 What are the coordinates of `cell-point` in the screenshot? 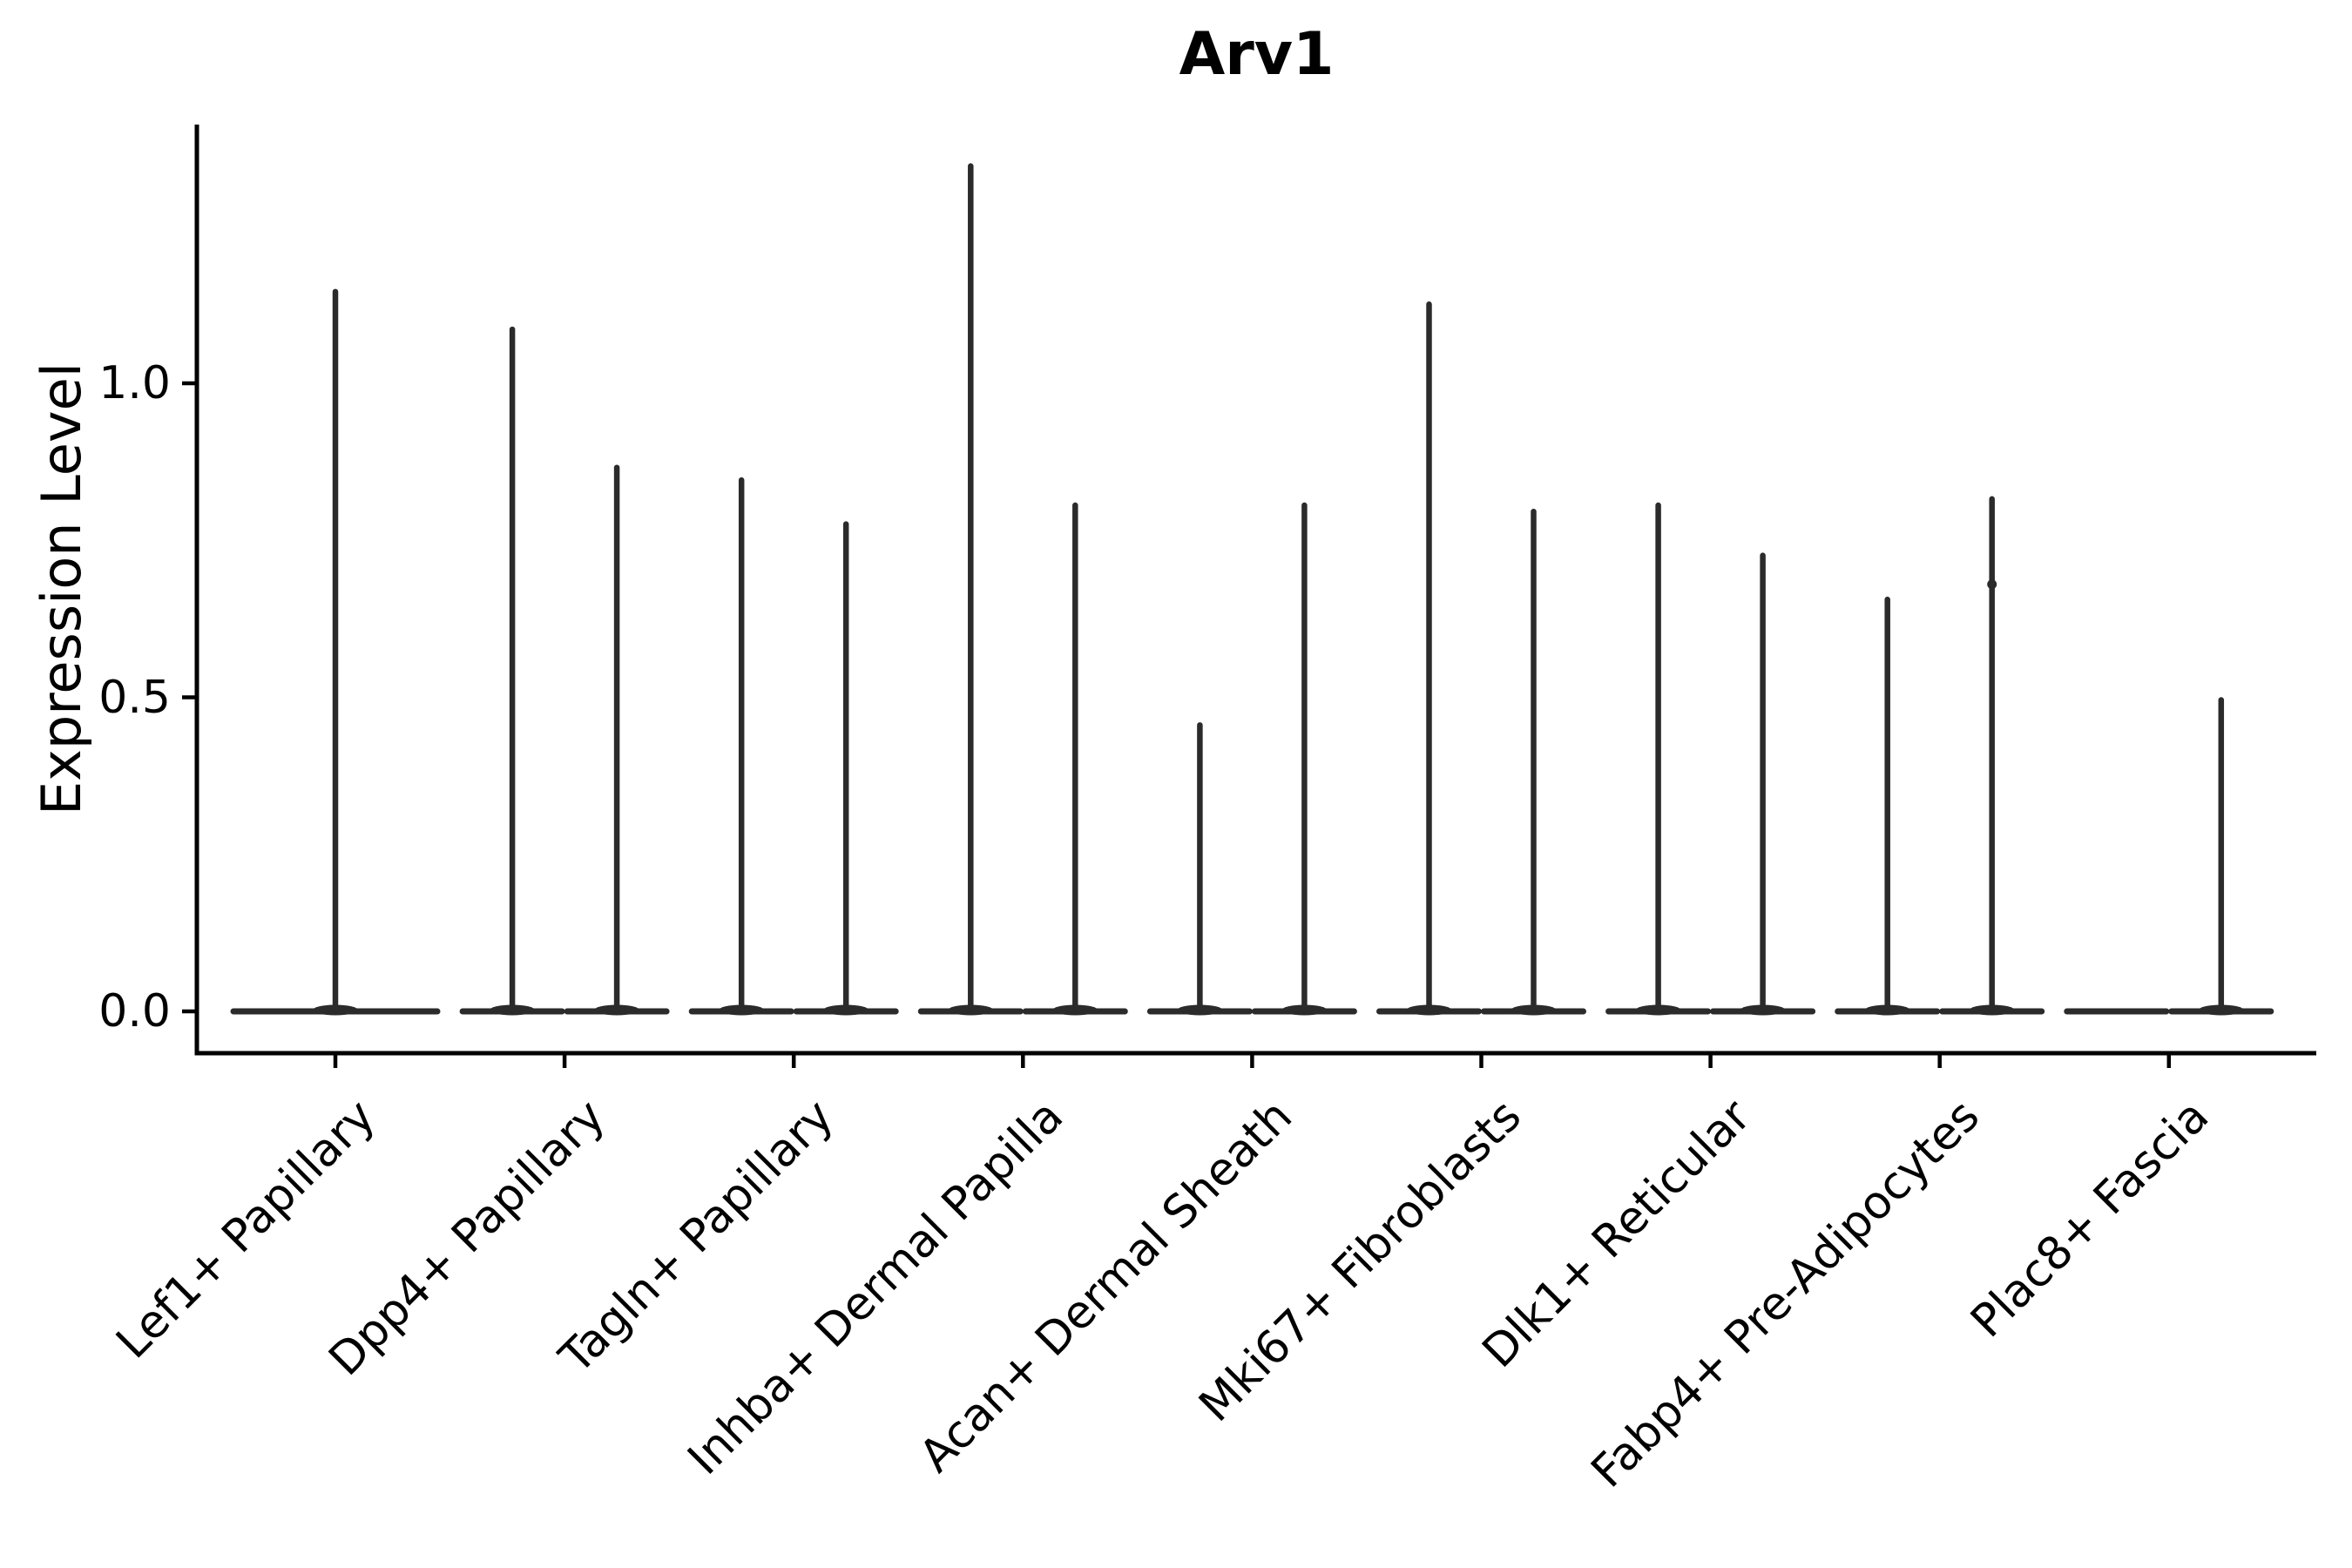 It's located at (1992, 584).